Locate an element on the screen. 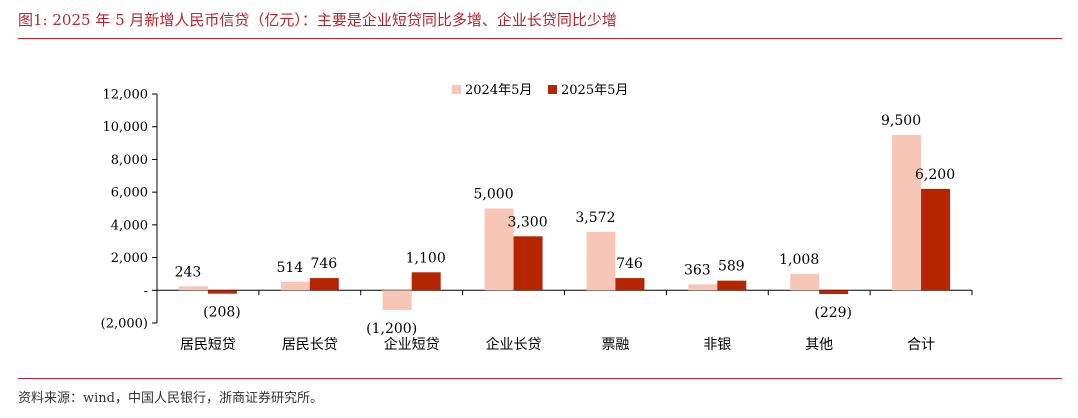 This screenshot has width=1078, height=418. legend: 2024年5月 2025年5月 is located at coordinates (540, 90).